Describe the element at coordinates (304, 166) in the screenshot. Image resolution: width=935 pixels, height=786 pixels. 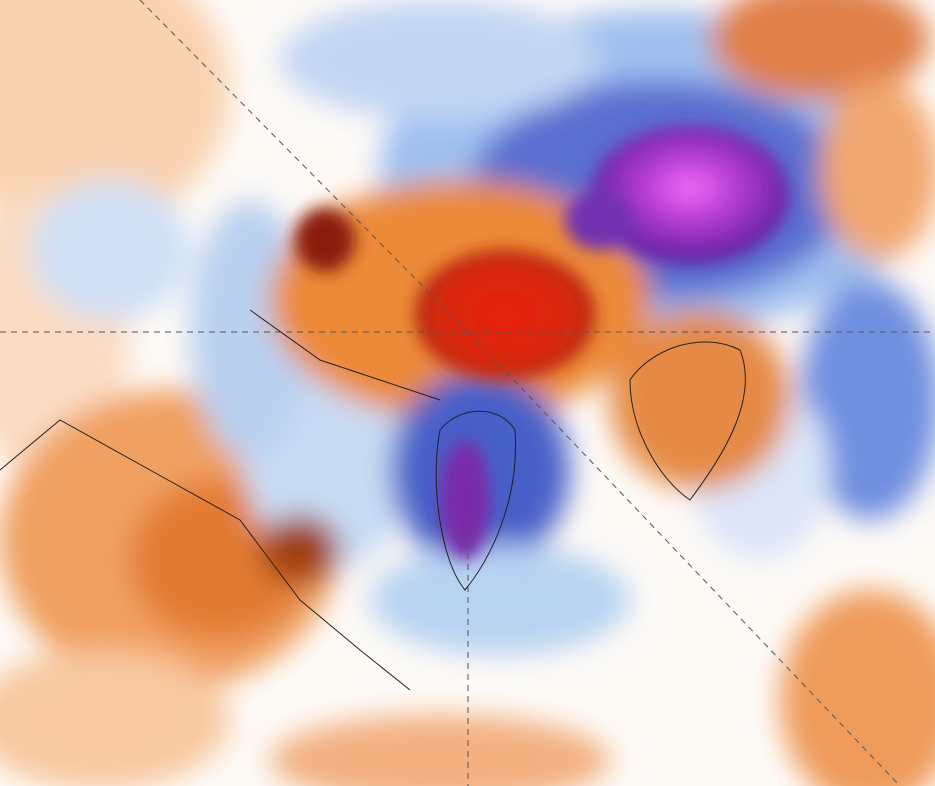
I see `graticule-line` at that location.